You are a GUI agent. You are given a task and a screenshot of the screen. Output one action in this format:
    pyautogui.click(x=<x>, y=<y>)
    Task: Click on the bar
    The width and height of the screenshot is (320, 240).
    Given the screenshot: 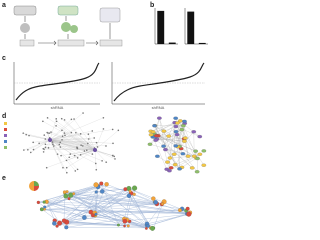 What is the action you would take?
    pyautogui.click(x=191, y=28)
    